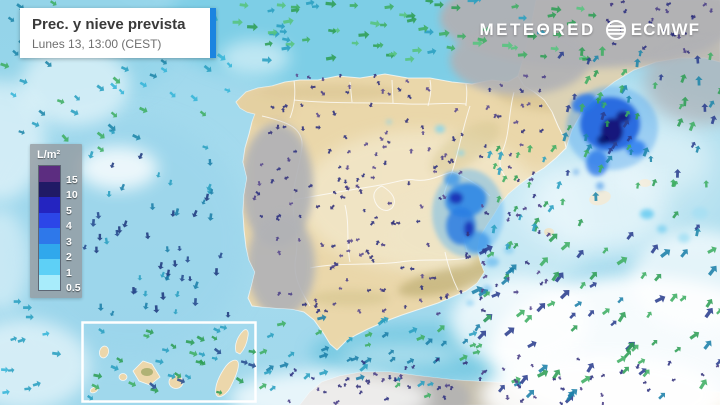  I want to click on precipitation-cell, so click(700, 213).